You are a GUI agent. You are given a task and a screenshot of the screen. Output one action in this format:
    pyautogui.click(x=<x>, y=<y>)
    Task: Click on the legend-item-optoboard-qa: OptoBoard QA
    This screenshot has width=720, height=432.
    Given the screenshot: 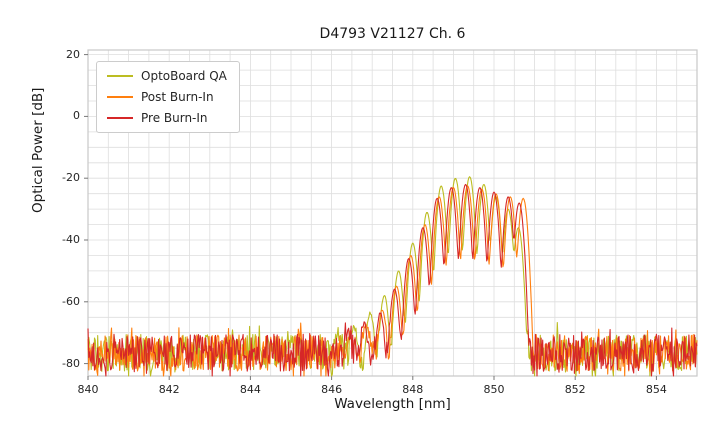 What is the action you would take?
    pyautogui.click(x=167, y=76)
    